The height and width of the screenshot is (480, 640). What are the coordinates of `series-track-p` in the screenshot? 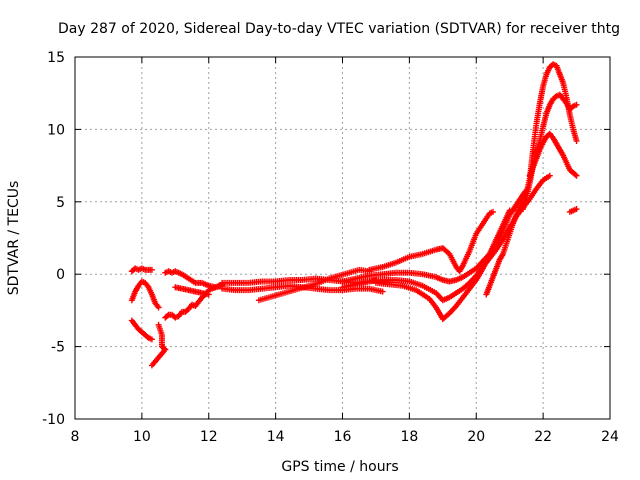 It's located at (550, 152).